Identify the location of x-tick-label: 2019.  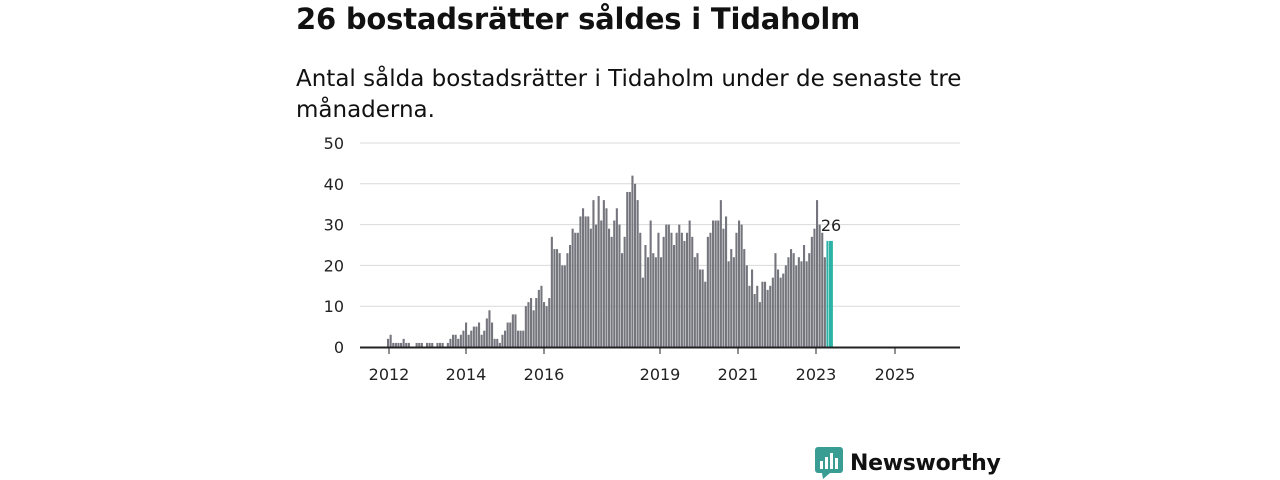
(660, 374).